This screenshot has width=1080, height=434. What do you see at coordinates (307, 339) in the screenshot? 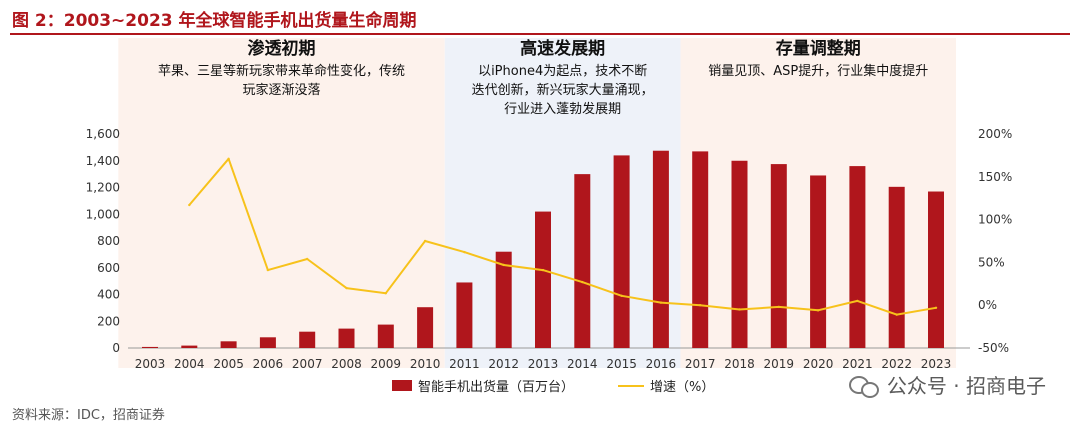
I see `bar-2007` at bounding box center [307, 339].